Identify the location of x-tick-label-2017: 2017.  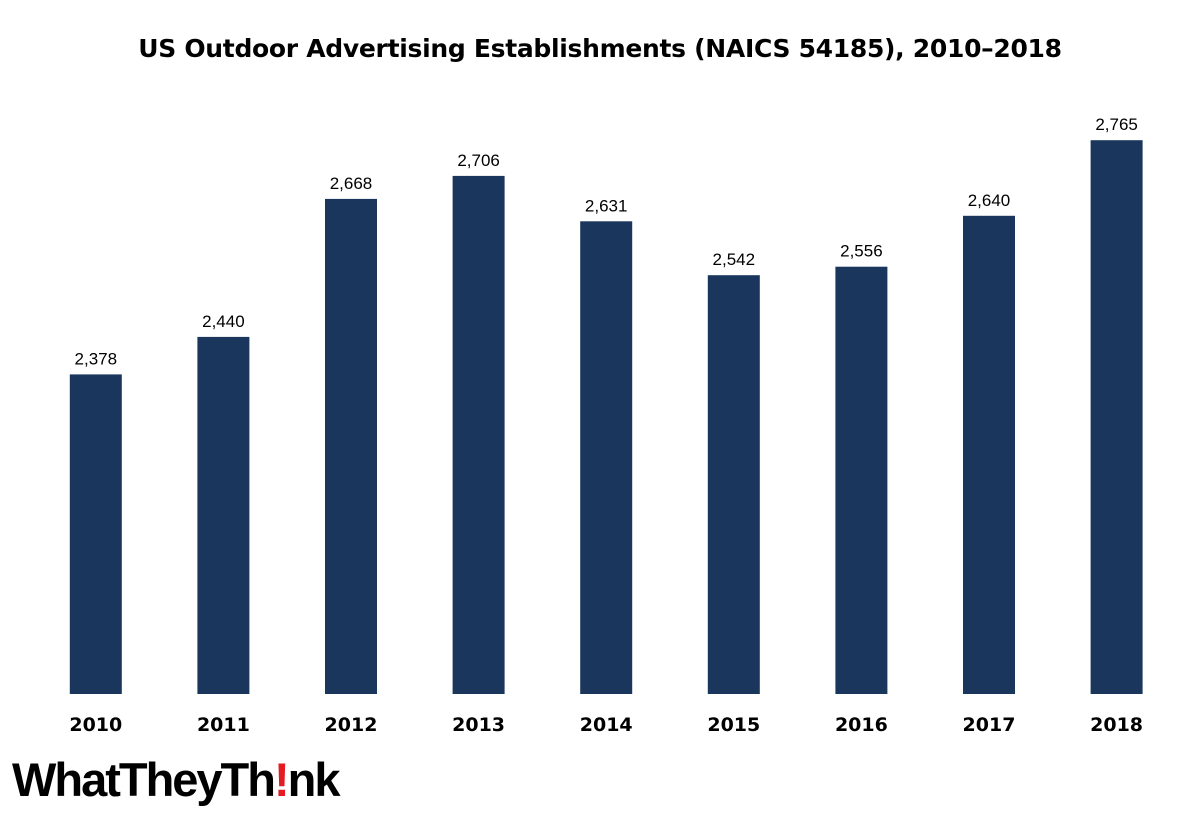
(989, 725).